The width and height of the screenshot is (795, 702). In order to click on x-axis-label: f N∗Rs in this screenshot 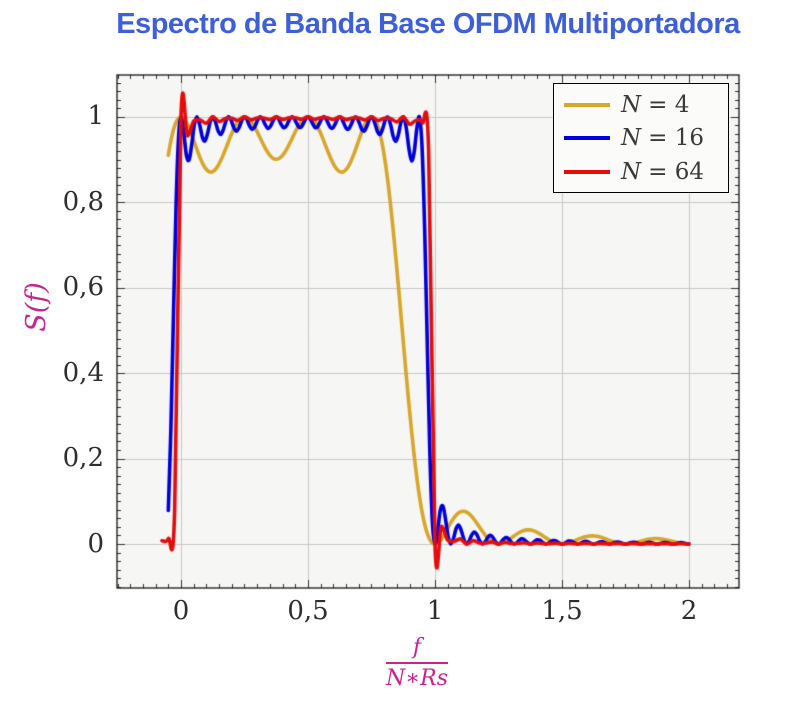, I will do `click(417, 663)`.